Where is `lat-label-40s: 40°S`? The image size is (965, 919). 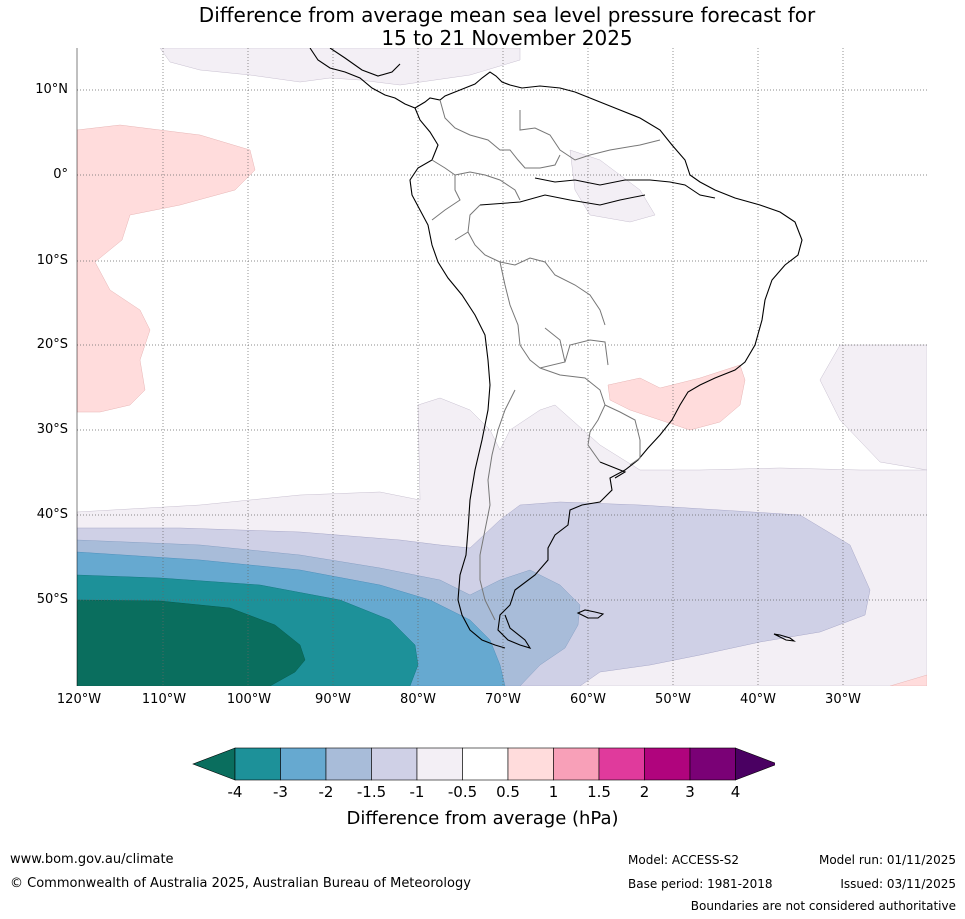 lat-label-40s: 40°S is located at coordinates (52, 514).